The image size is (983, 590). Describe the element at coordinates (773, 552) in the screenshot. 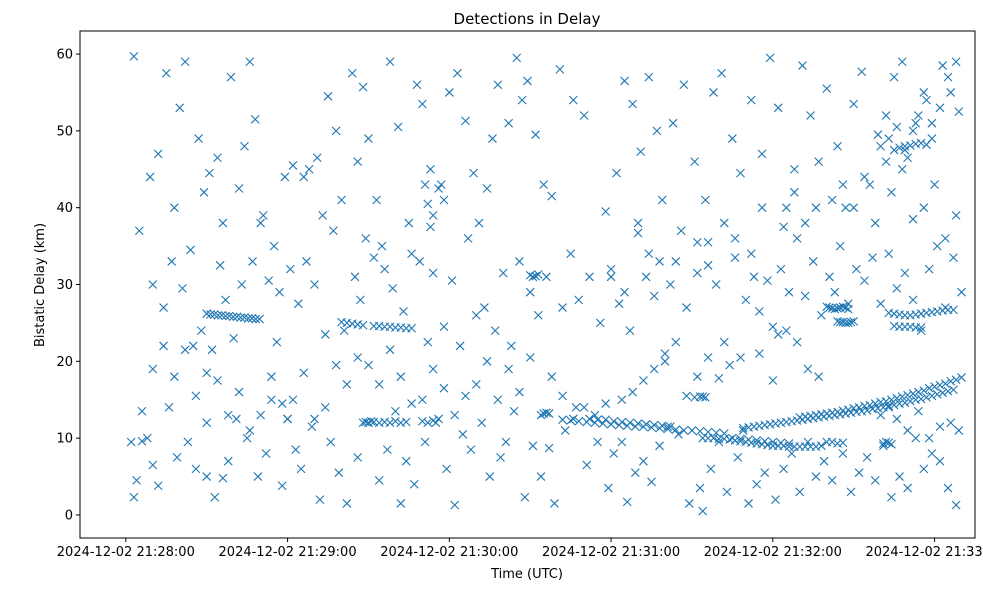

I see `x-tick-label: 2024-12-02 21:32:00` at that location.